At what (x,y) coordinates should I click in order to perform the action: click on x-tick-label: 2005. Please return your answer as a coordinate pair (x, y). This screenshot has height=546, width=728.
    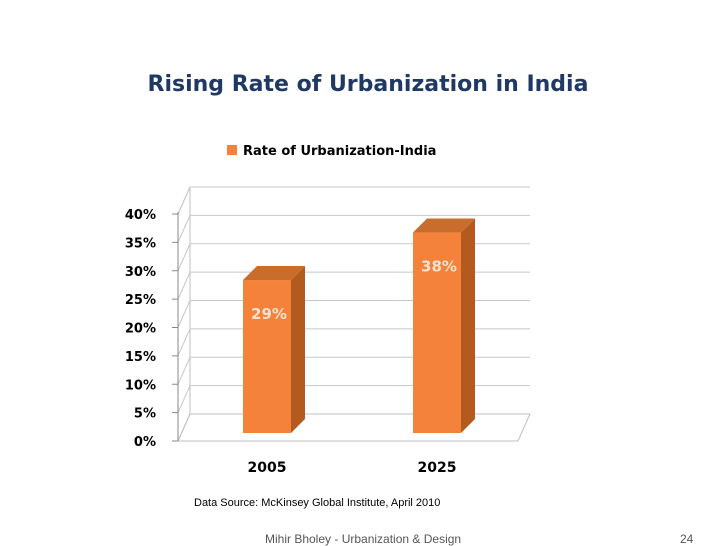
    Looking at the image, I should click on (267, 468).